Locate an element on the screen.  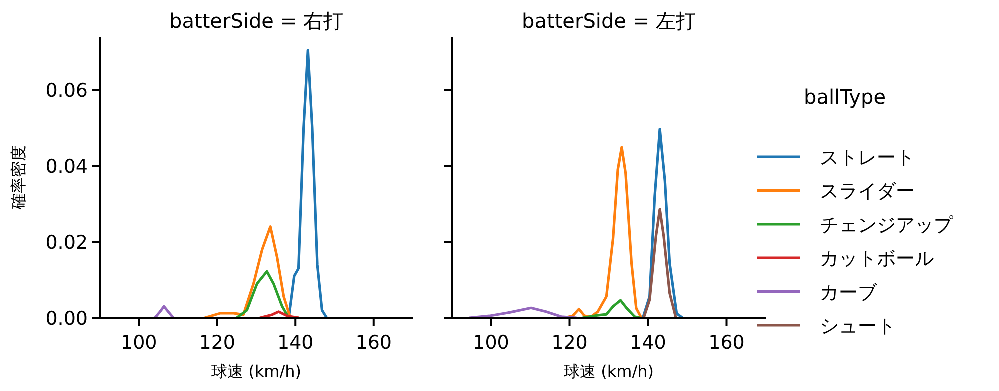
legend-label: シュート is located at coordinates (858, 327).